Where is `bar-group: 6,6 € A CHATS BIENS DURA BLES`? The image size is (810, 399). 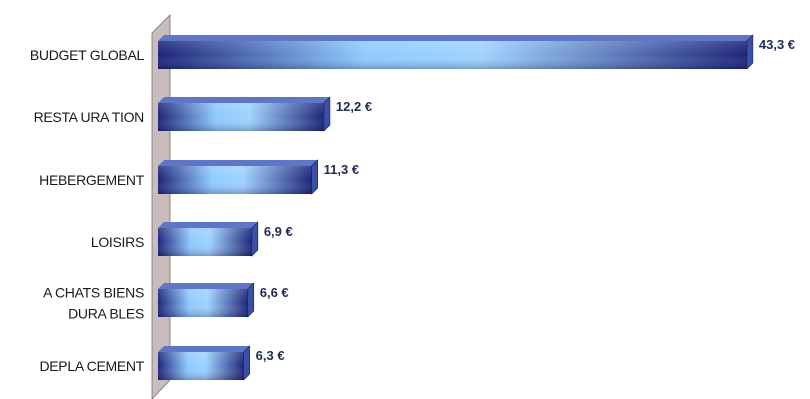 bar-group: 6,6 € A CHATS BIENS DURA BLES is located at coordinates (166, 302).